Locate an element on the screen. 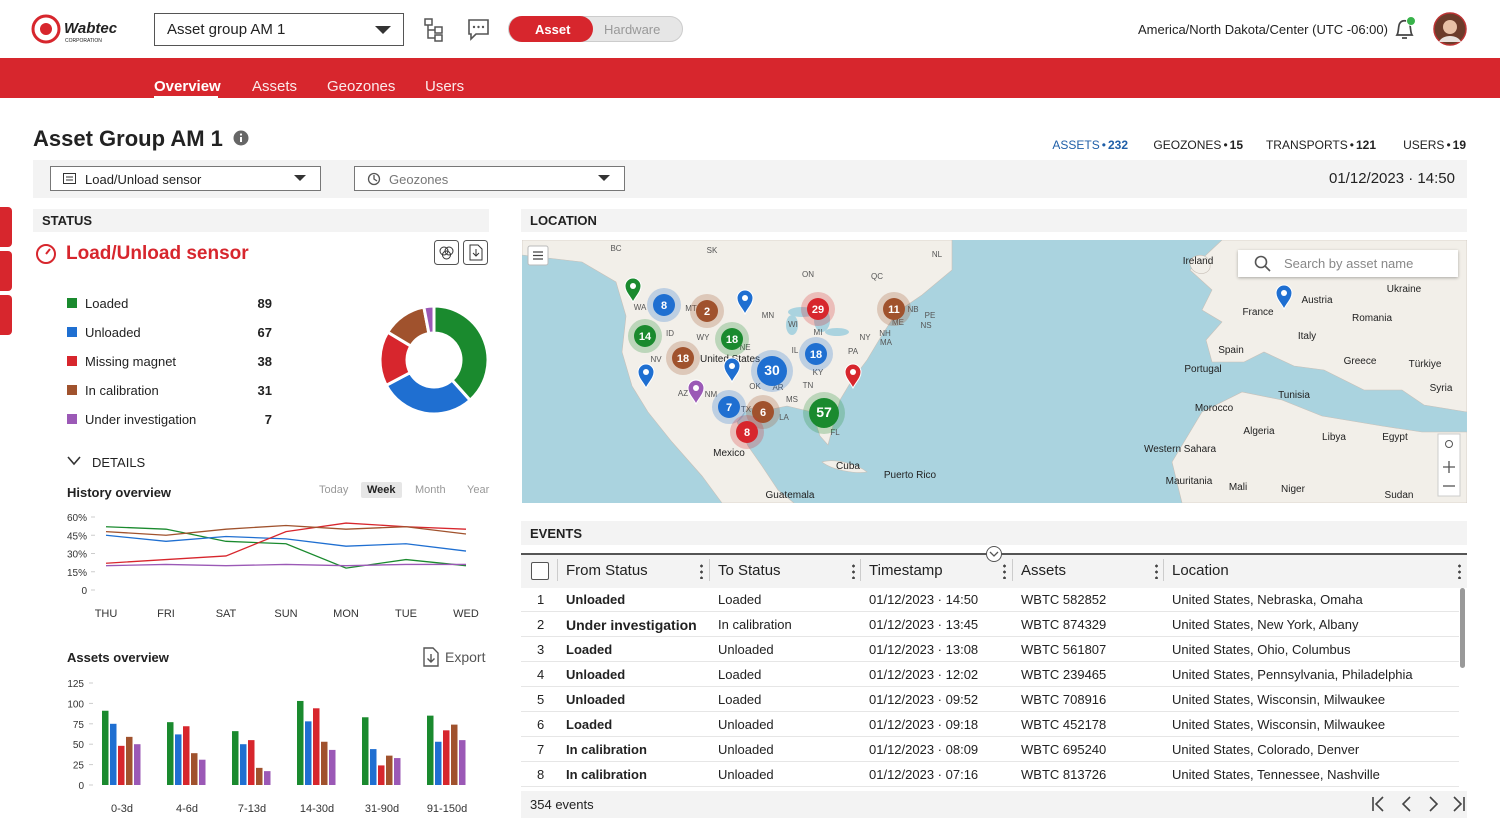 Image resolution: width=1500 pixels, height=833 pixels. geozones-select: Geozones is located at coordinates (489, 178).